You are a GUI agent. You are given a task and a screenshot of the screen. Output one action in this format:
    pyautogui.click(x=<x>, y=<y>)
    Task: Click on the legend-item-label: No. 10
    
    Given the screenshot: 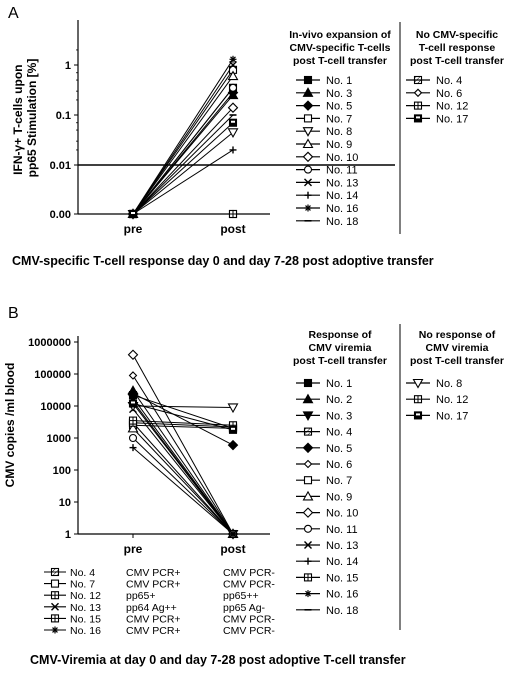 What is the action you would take?
    pyautogui.click(x=342, y=514)
    